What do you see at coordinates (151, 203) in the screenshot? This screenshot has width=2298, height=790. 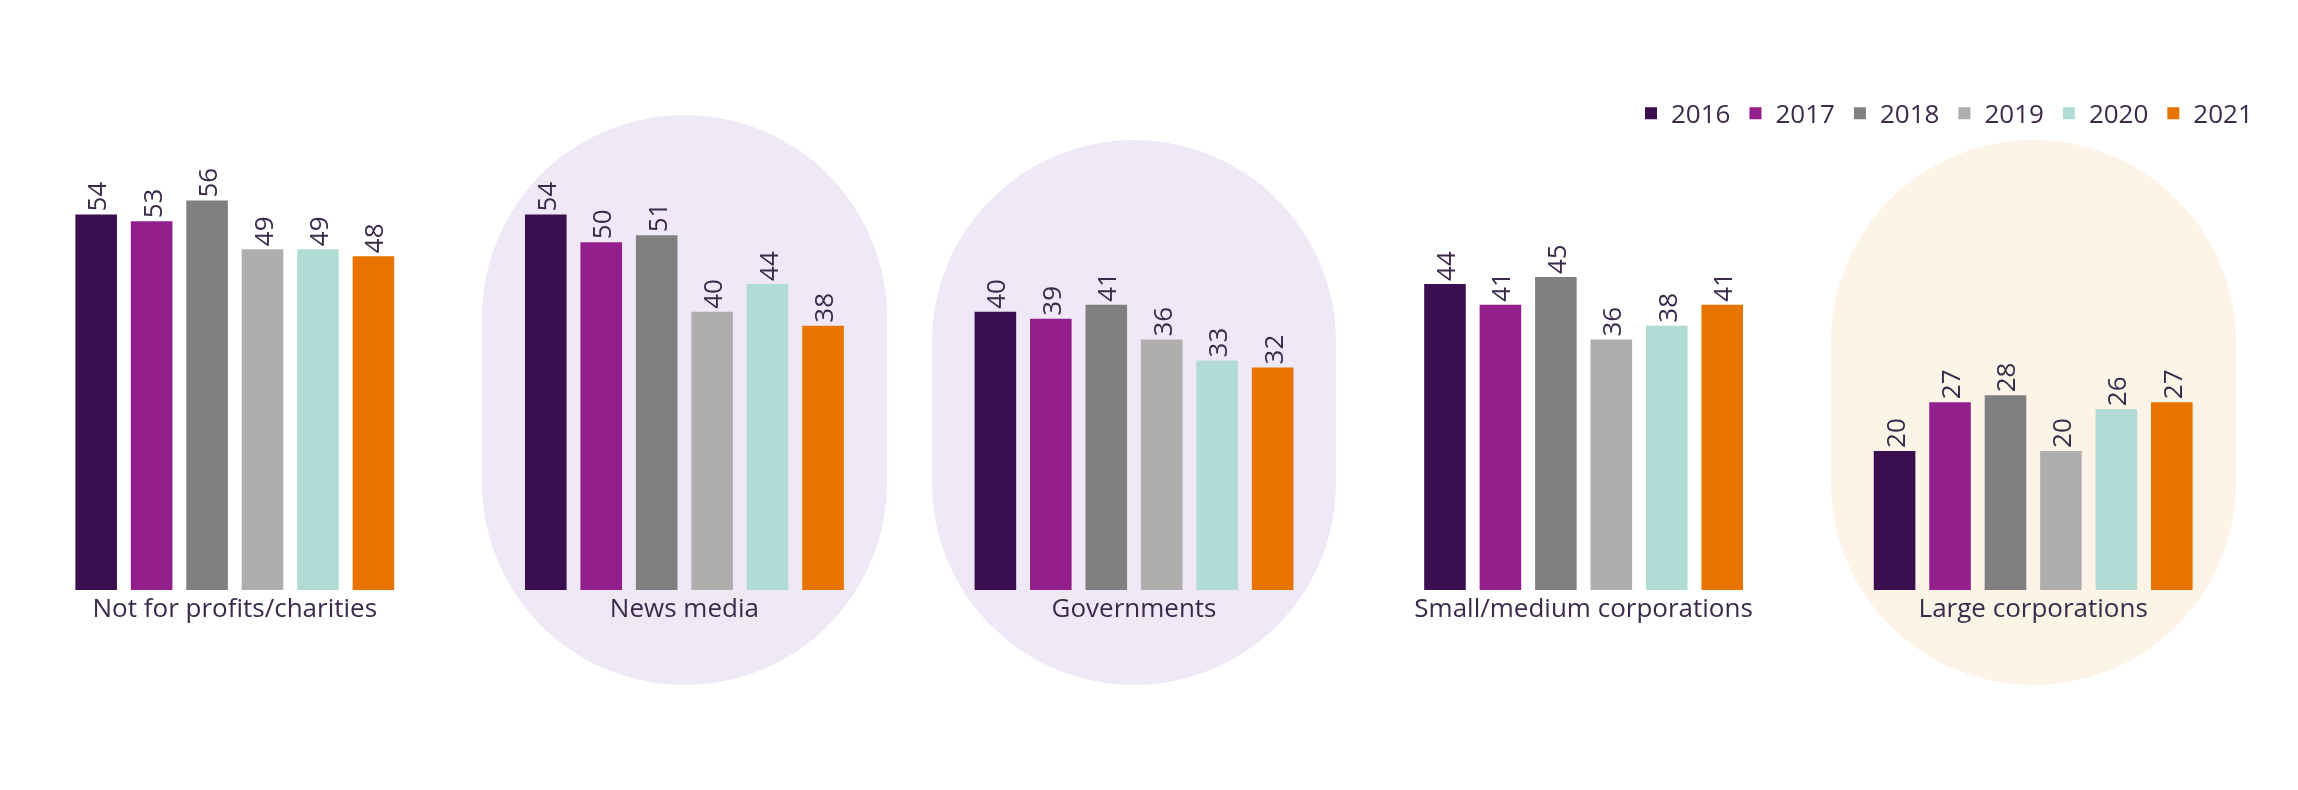 I see `data-label: 53` at bounding box center [151, 203].